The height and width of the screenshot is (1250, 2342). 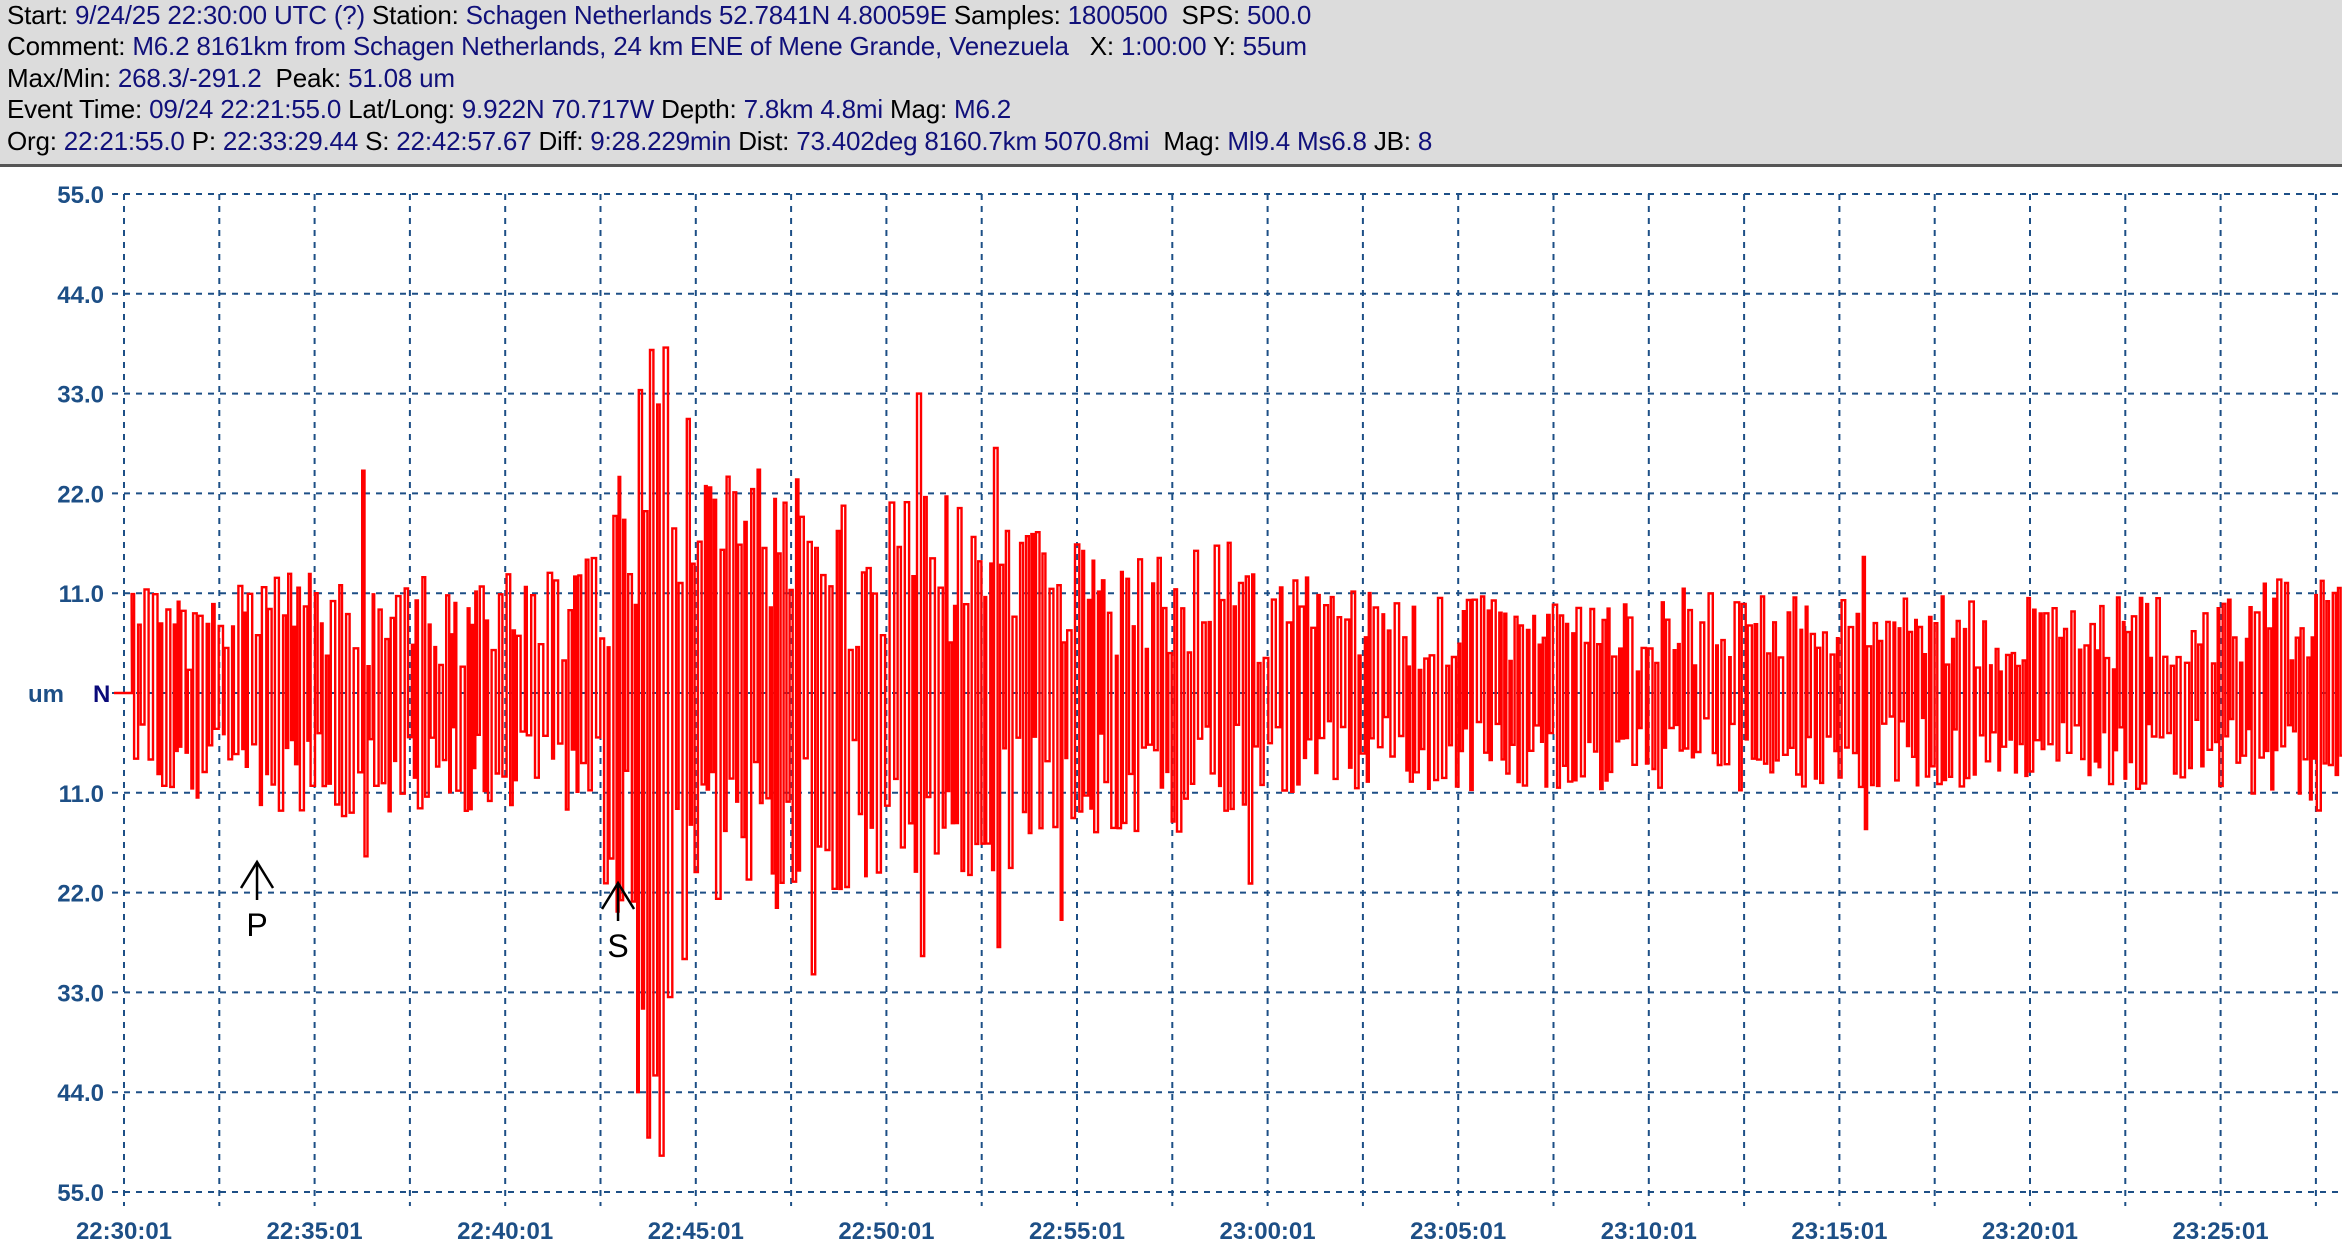 I want to click on field-value: 09/24 22:21:55.0, so click(x=245, y=109).